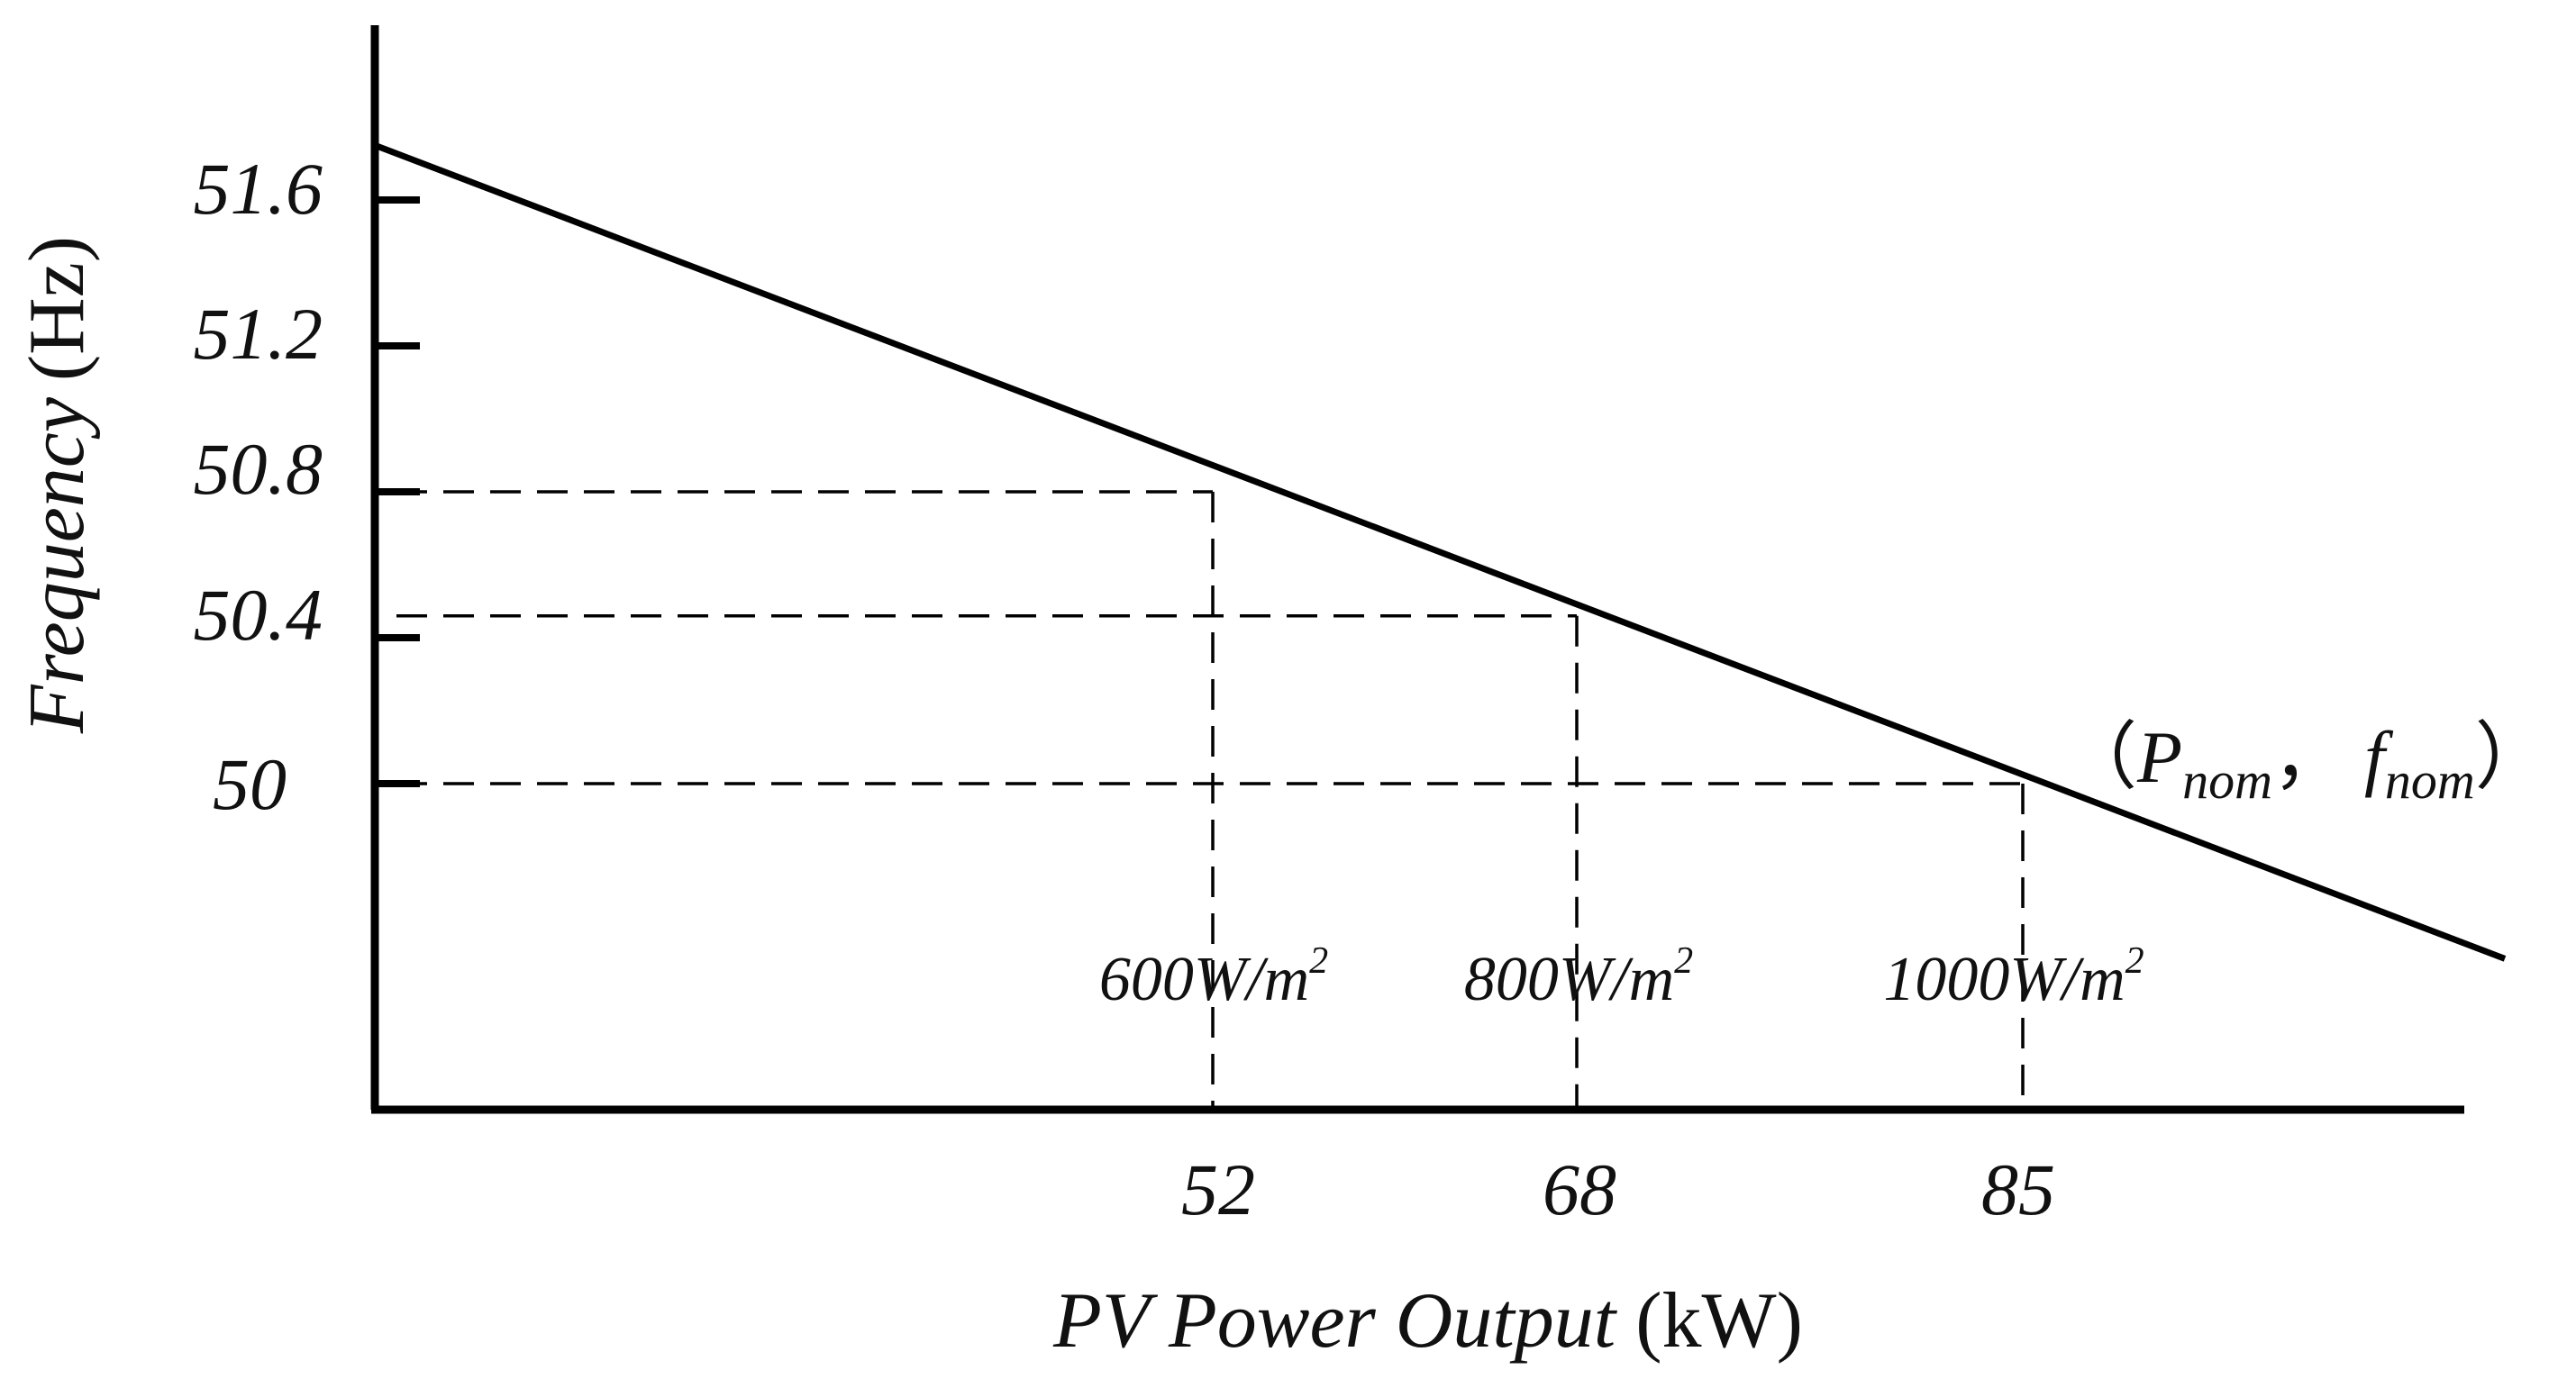 Image resolution: width=2576 pixels, height=1379 pixels. Describe the element at coordinates (2013, 977) in the screenshot. I see `irradiance-label-1000: 1000W/m2` at that location.